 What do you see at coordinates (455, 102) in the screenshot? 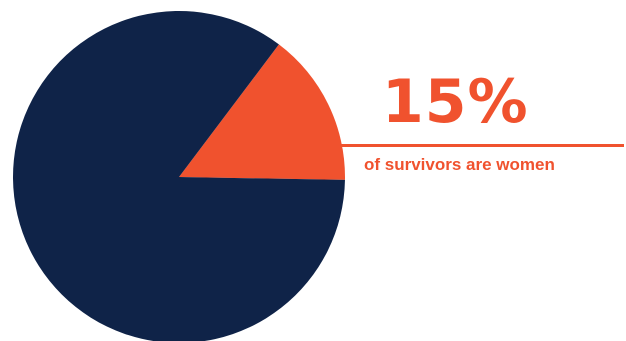
I see `percentage-value: 15%` at bounding box center [455, 102].